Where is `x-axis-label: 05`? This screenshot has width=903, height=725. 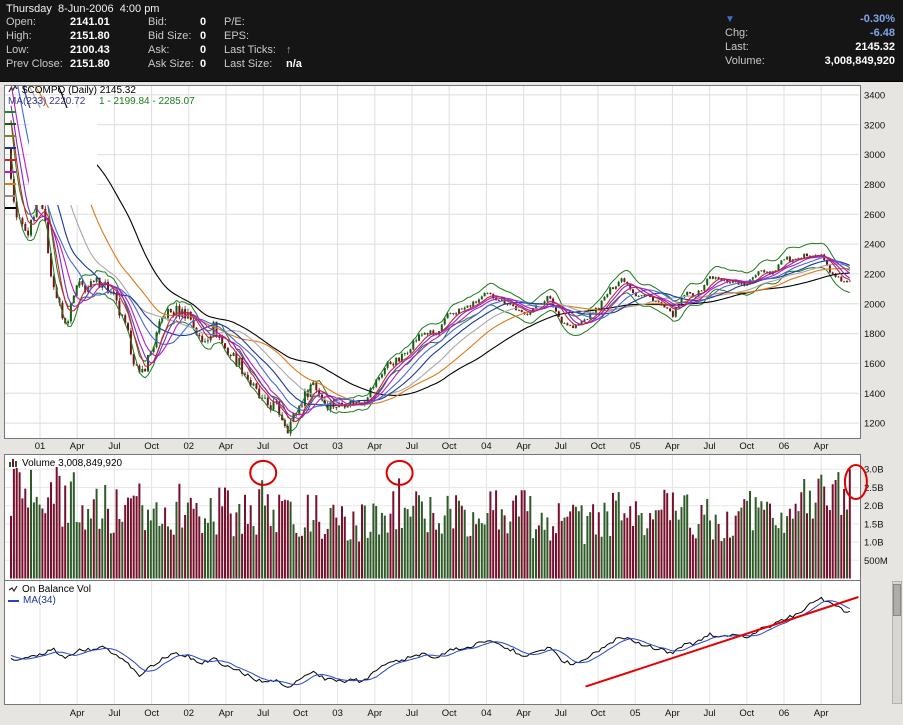 x-axis-label: 05 is located at coordinates (635, 713).